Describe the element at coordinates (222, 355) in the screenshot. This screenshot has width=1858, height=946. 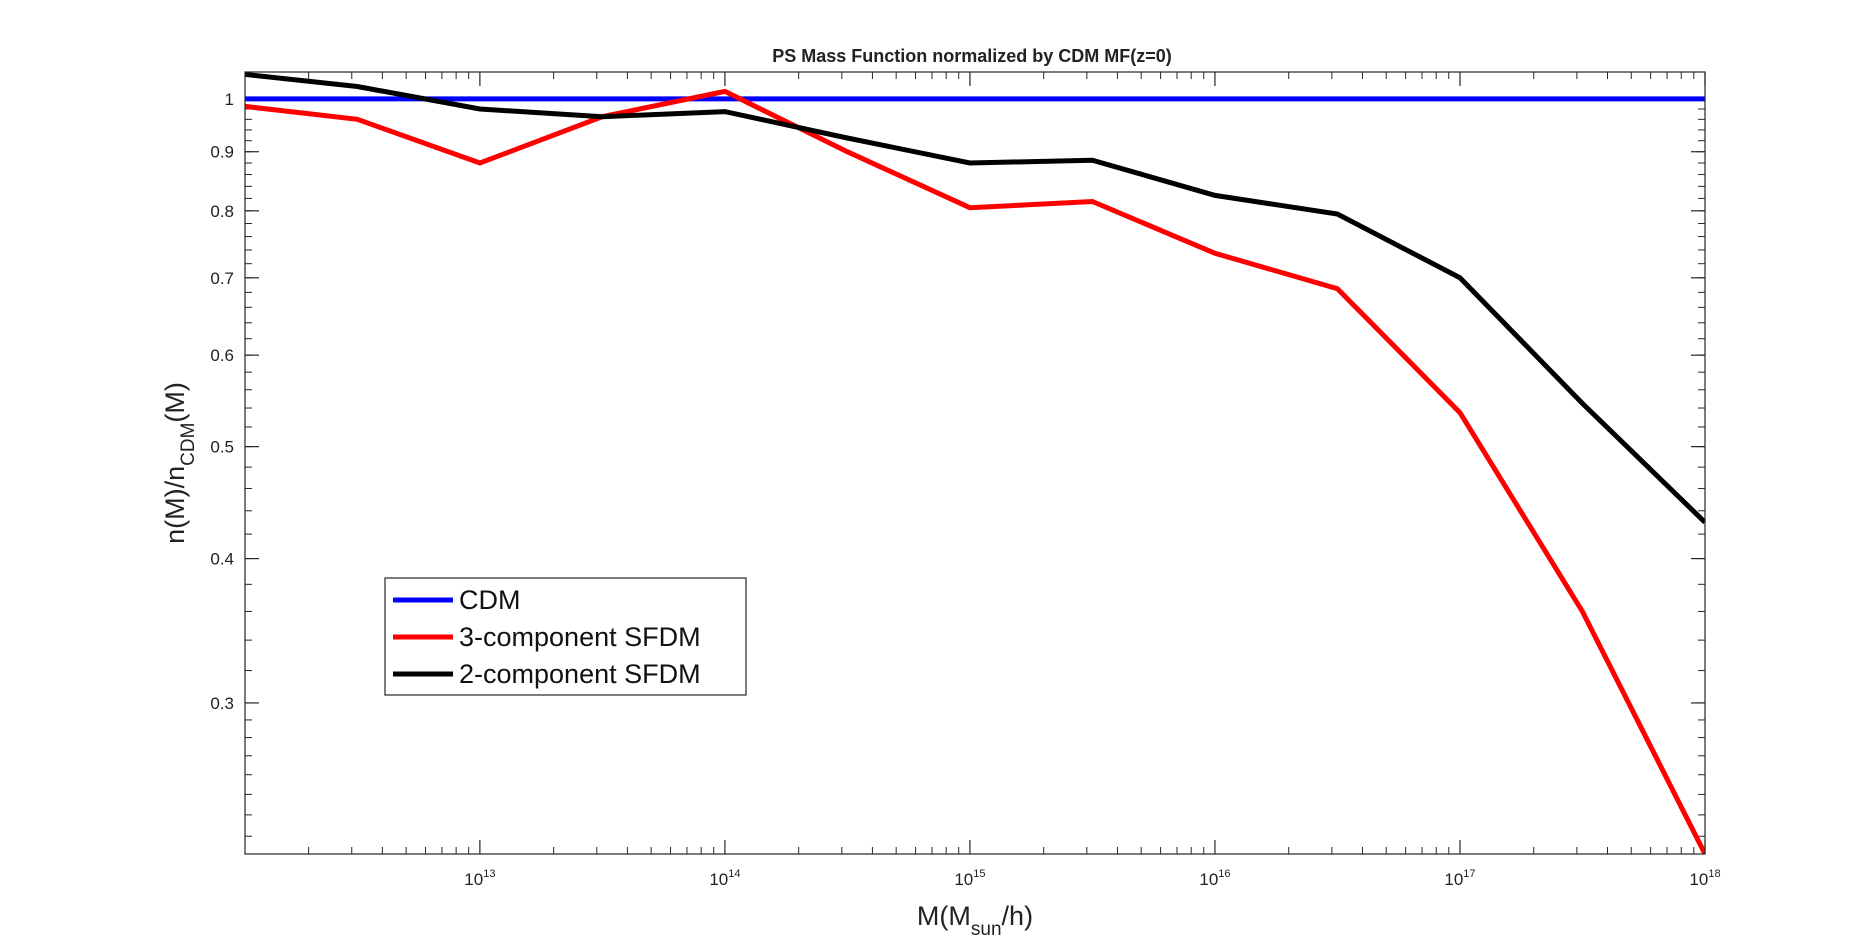
I see `y-tick-label: 0.6` at that location.